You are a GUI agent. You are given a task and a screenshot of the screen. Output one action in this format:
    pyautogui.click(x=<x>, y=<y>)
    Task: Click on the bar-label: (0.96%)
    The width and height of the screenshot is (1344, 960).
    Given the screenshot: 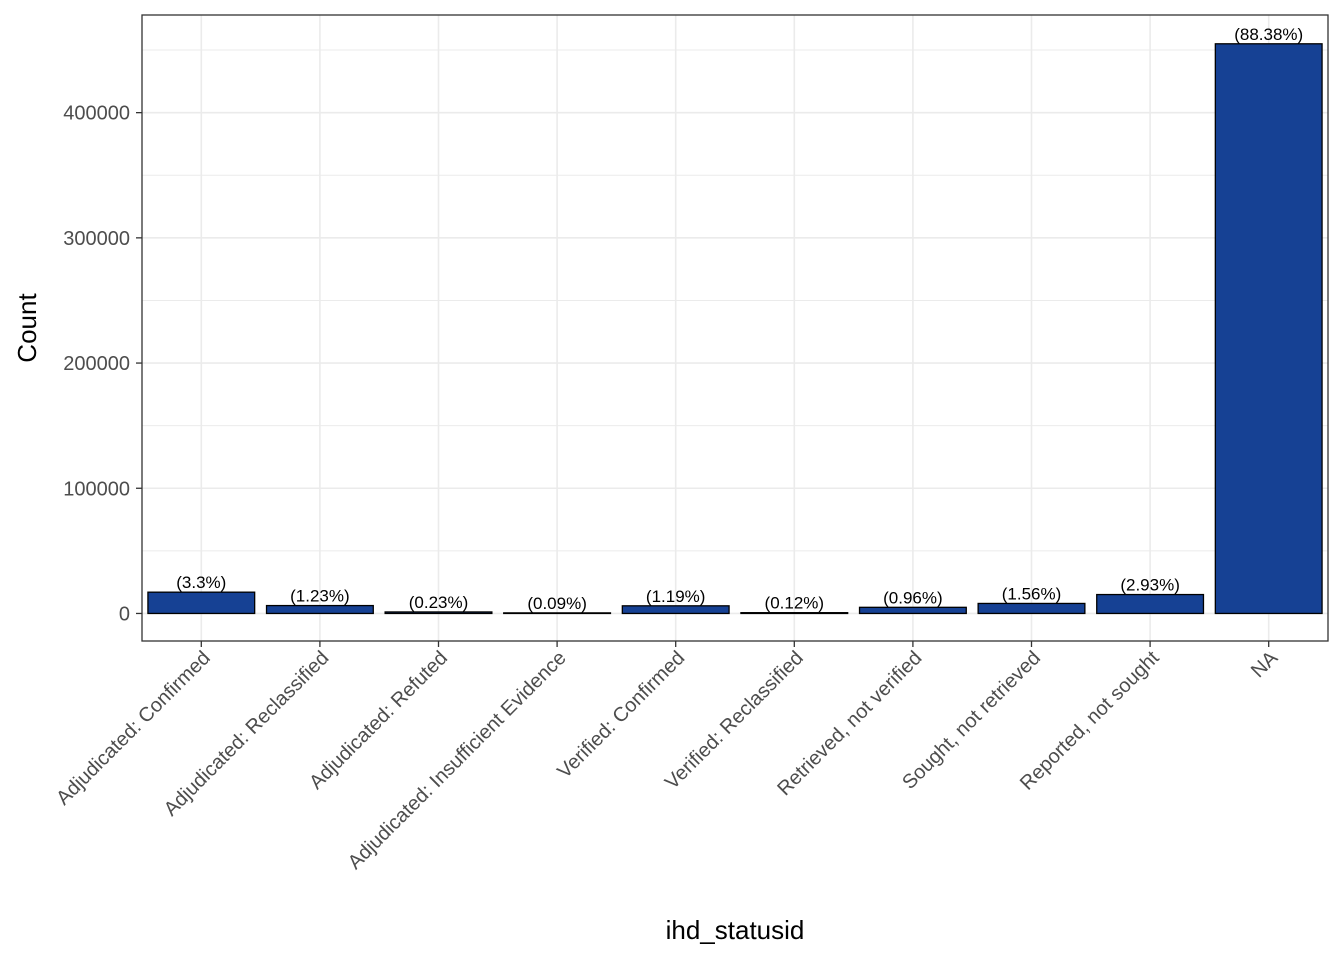 What is the action you would take?
    pyautogui.click(x=913, y=597)
    